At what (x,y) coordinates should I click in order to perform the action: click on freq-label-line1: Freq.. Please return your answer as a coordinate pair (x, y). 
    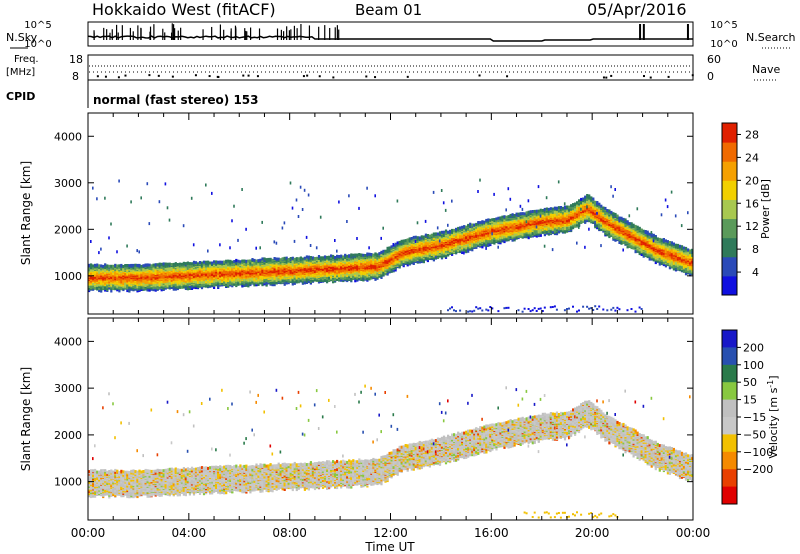
    Looking at the image, I should click on (26, 59).